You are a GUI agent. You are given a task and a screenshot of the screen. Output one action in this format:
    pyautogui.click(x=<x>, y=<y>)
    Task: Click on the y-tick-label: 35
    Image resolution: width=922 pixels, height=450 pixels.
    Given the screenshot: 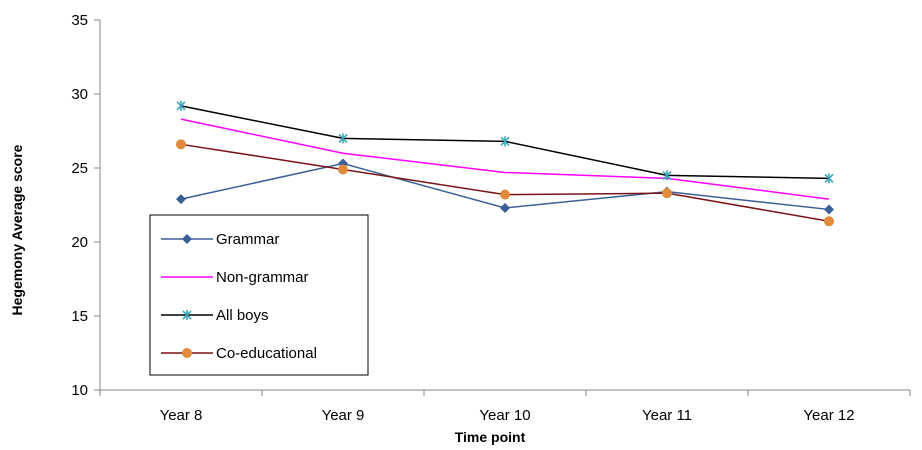 What is the action you would take?
    pyautogui.click(x=79, y=20)
    